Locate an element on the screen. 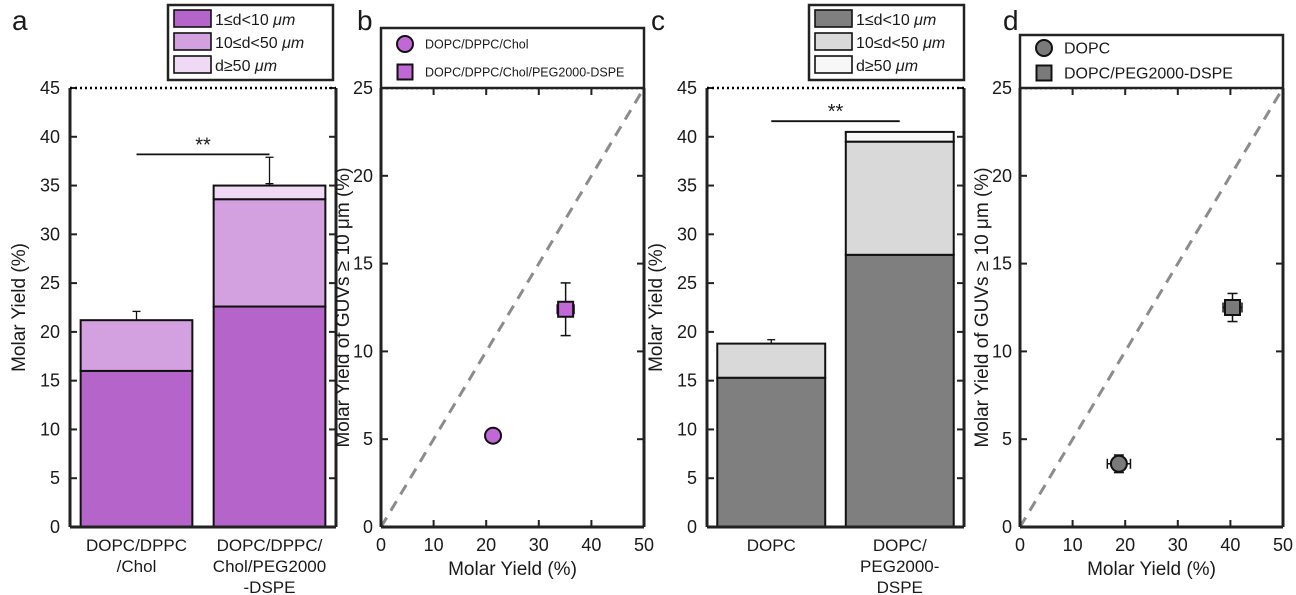 This screenshot has height=595, width=1296. category-label: DOPC/DPPC/ is located at coordinates (270, 545).